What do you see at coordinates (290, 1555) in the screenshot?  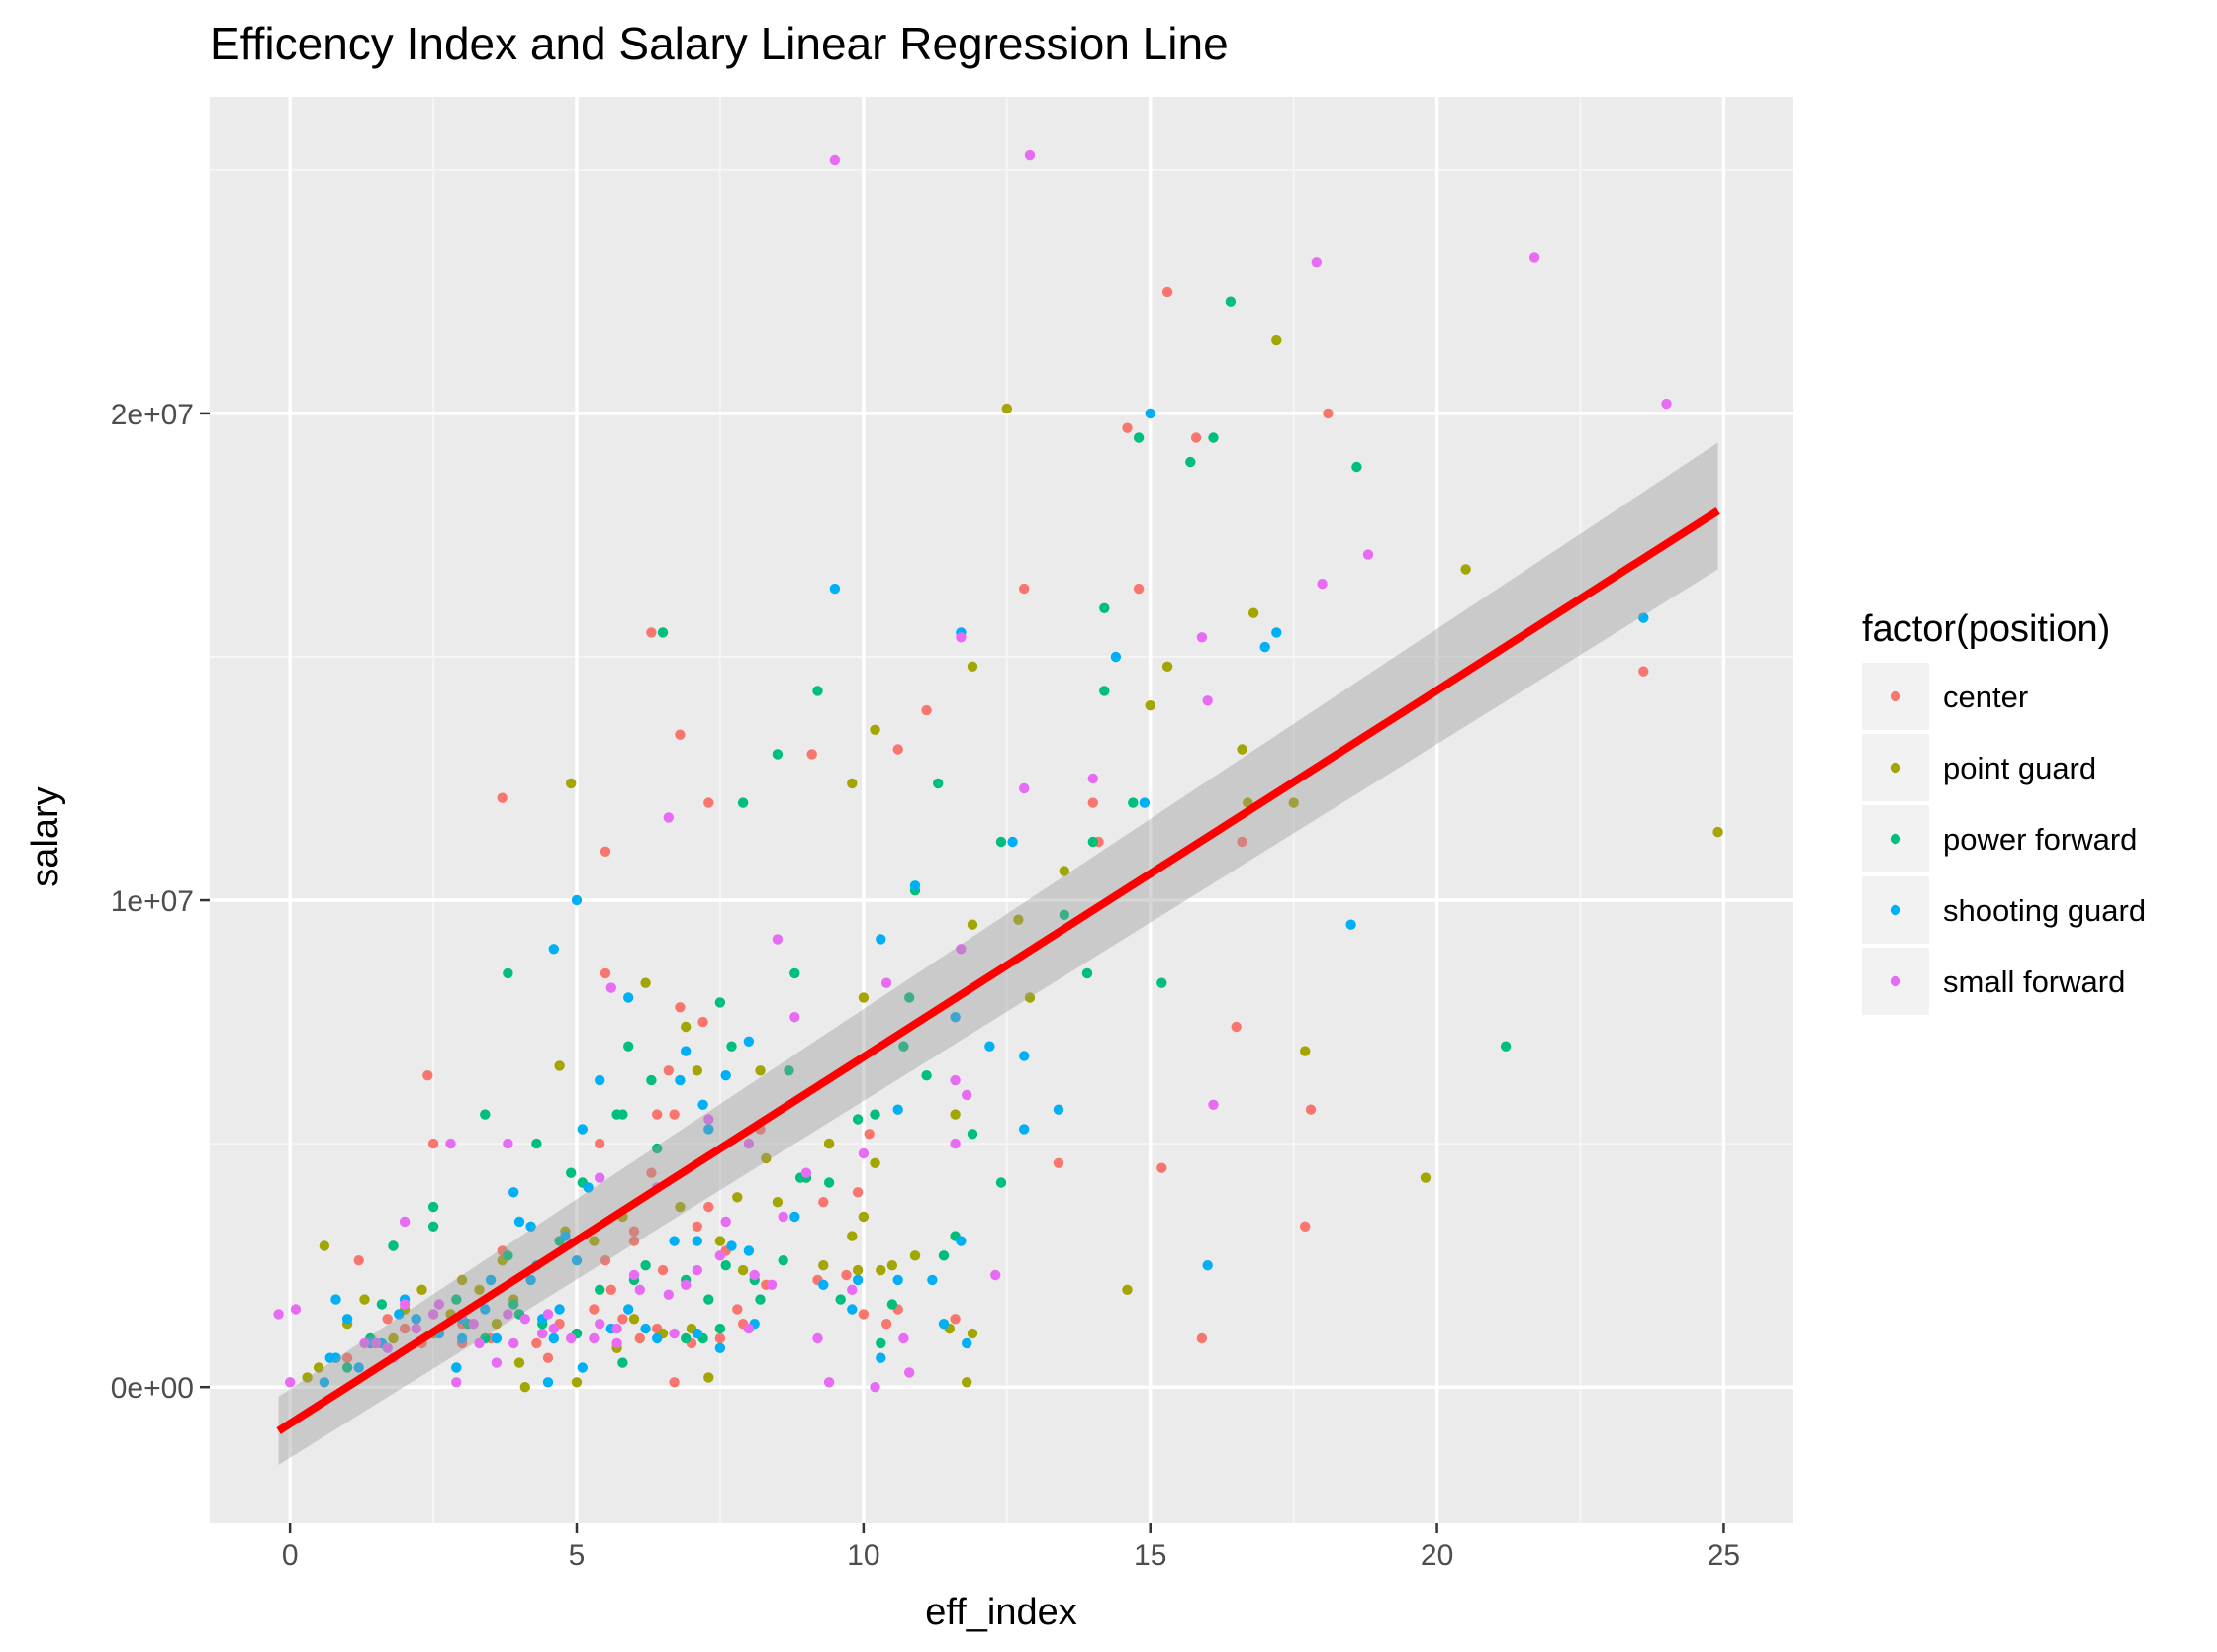 I see `x-tick-label: 0` at bounding box center [290, 1555].